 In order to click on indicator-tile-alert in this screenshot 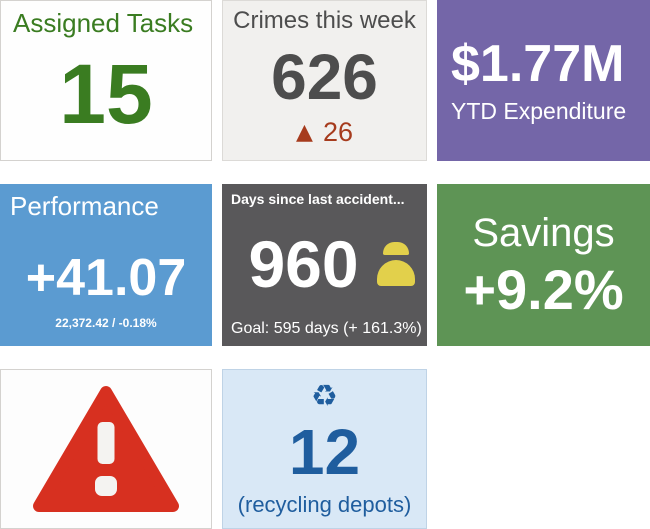, I will do `click(106, 449)`.